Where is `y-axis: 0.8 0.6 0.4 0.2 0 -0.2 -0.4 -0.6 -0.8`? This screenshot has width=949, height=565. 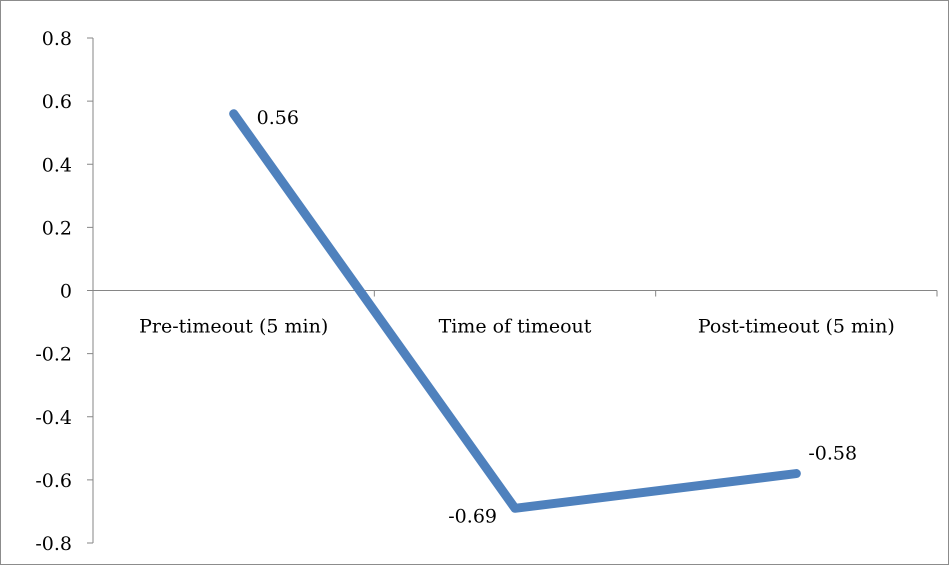
y-axis: 0.8 0.6 0.4 0.2 0 -0.2 -0.4 -0.6 -0.8 is located at coordinates (64, 291).